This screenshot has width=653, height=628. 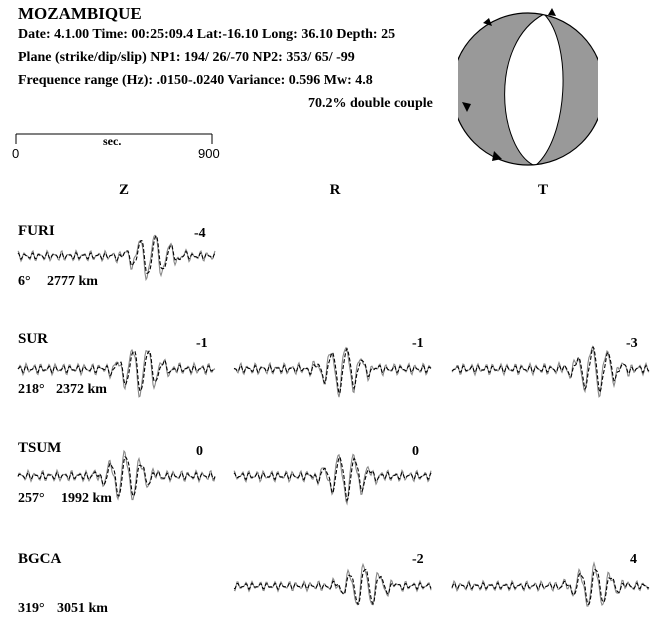 What do you see at coordinates (82, 608) in the screenshot?
I see `station-distance-bgca: 3051 km` at bounding box center [82, 608].